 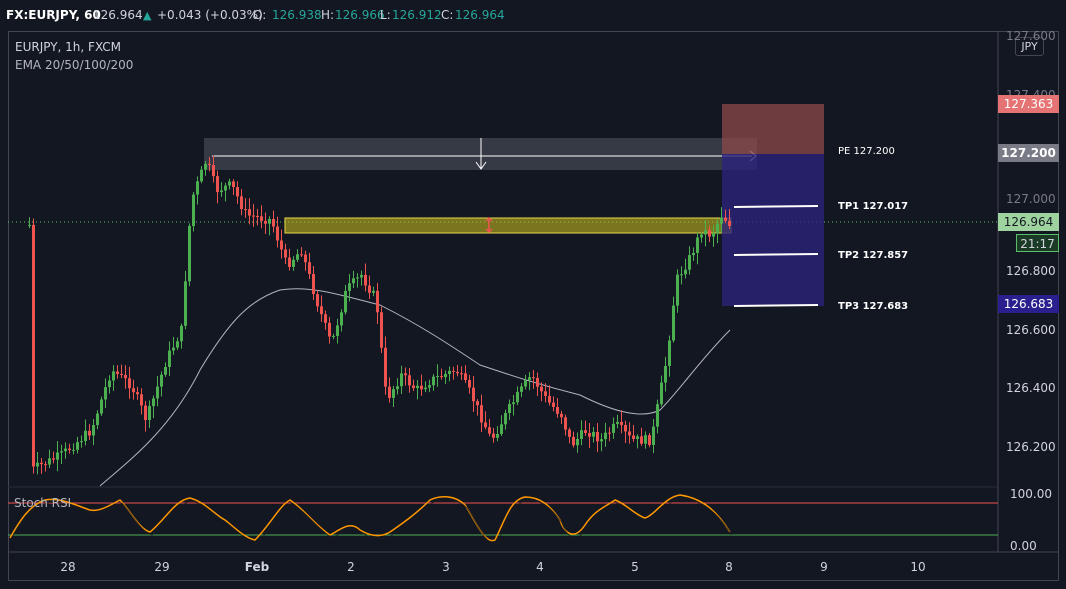 What do you see at coordinates (118, 15) in the screenshot?
I see `last-price: 126.964` at bounding box center [118, 15].